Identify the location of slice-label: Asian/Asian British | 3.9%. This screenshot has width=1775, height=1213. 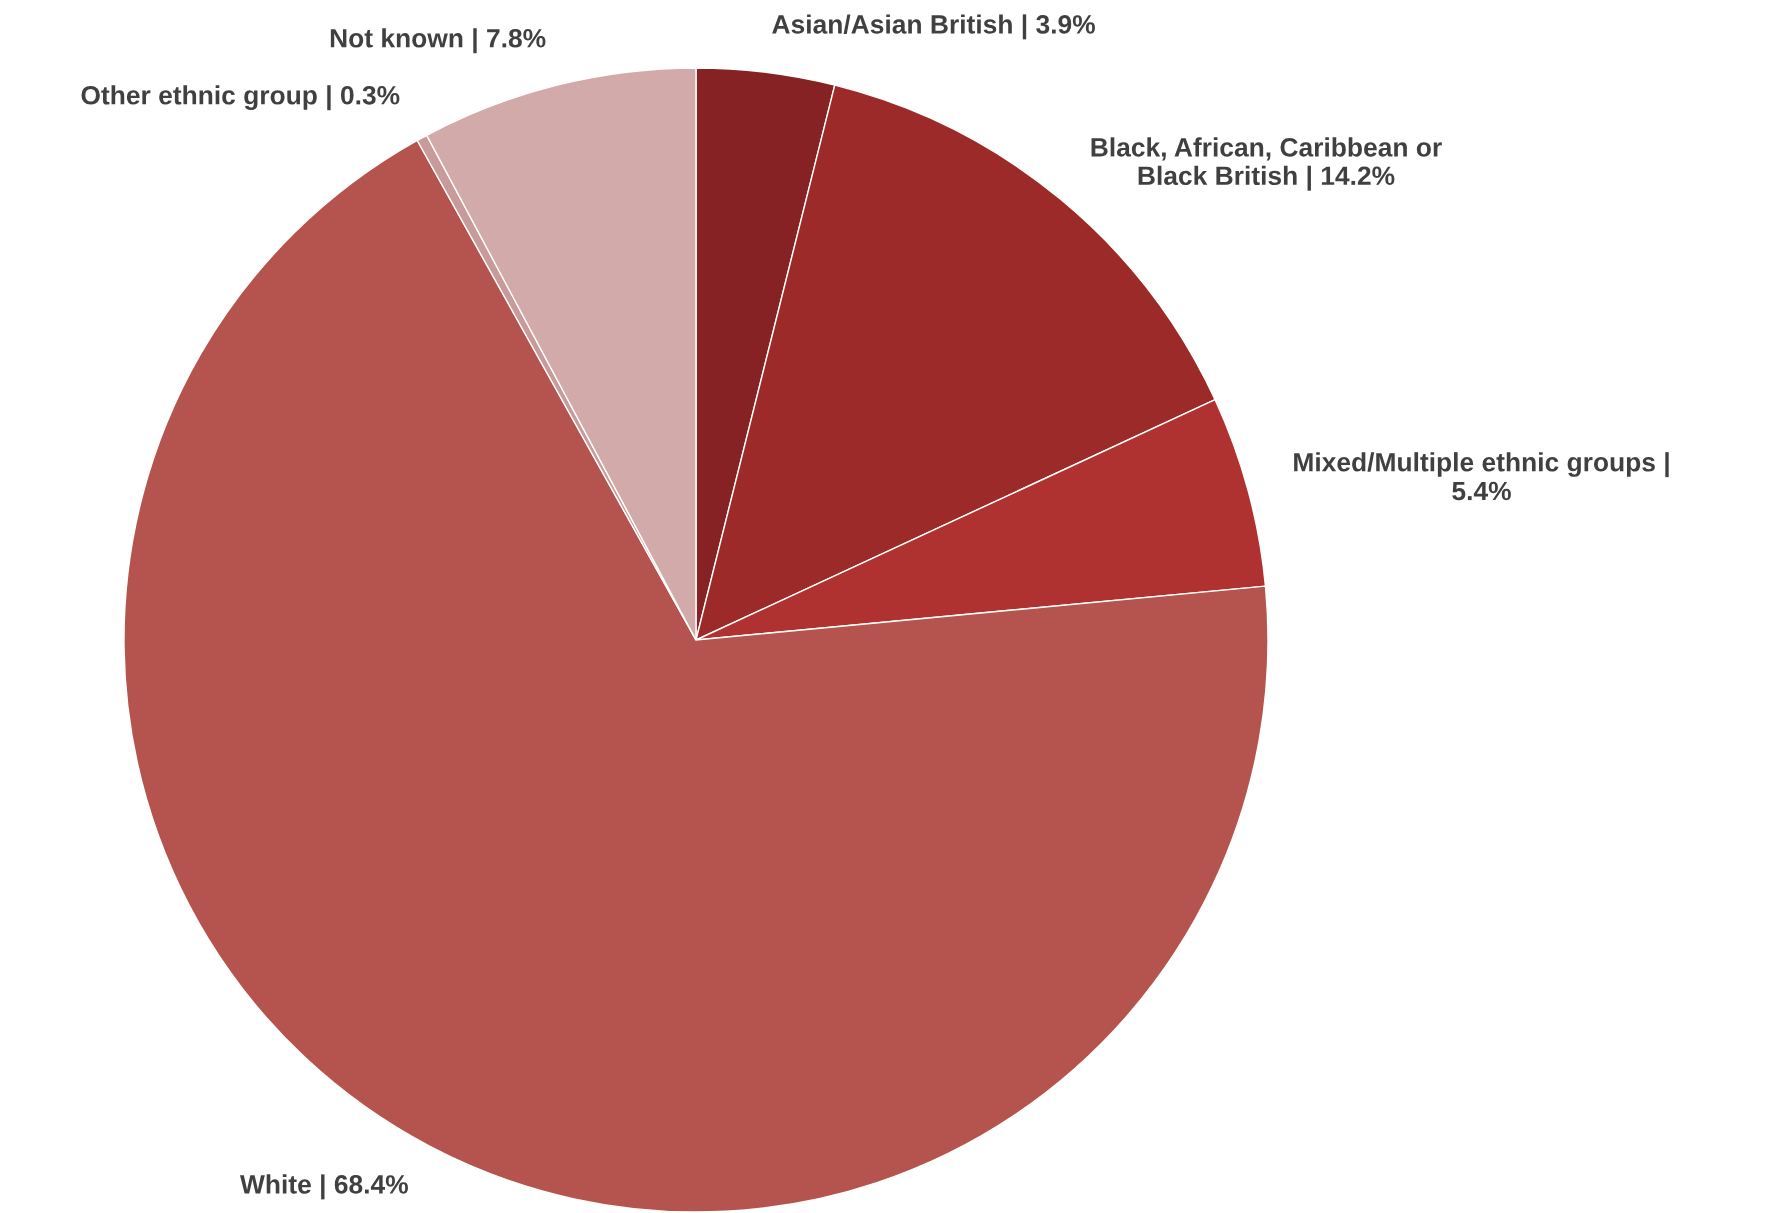
(933, 27).